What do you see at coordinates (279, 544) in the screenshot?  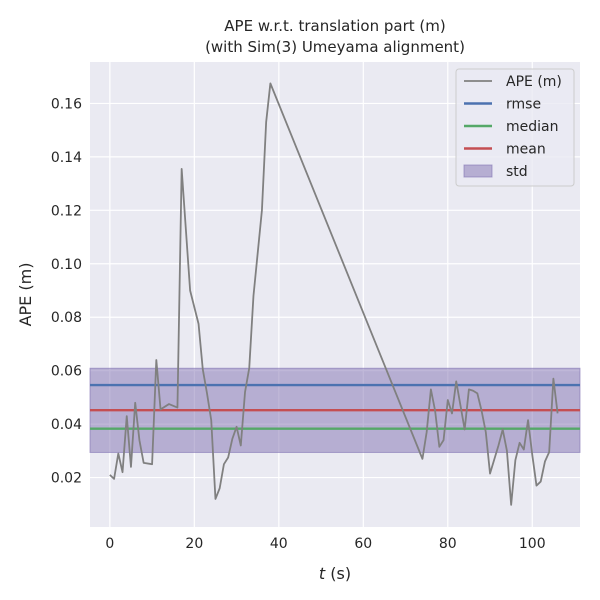 I see `x-tick-label: 40` at bounding box center [279, 544].